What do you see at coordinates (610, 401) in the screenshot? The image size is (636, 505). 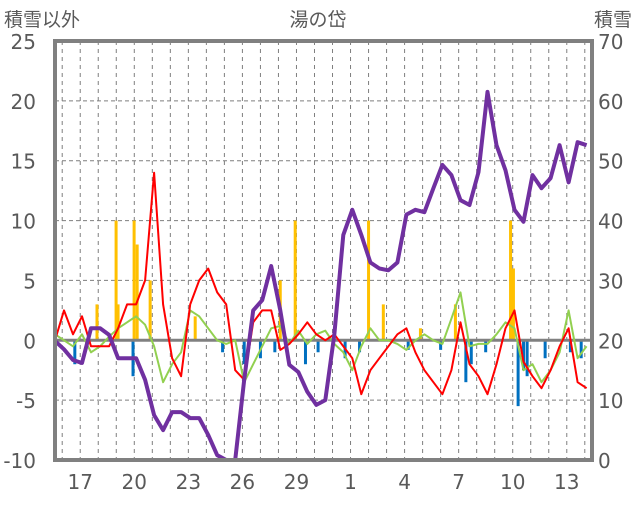 I see `right-tick-label: 10` at bounding box center [610, 401].